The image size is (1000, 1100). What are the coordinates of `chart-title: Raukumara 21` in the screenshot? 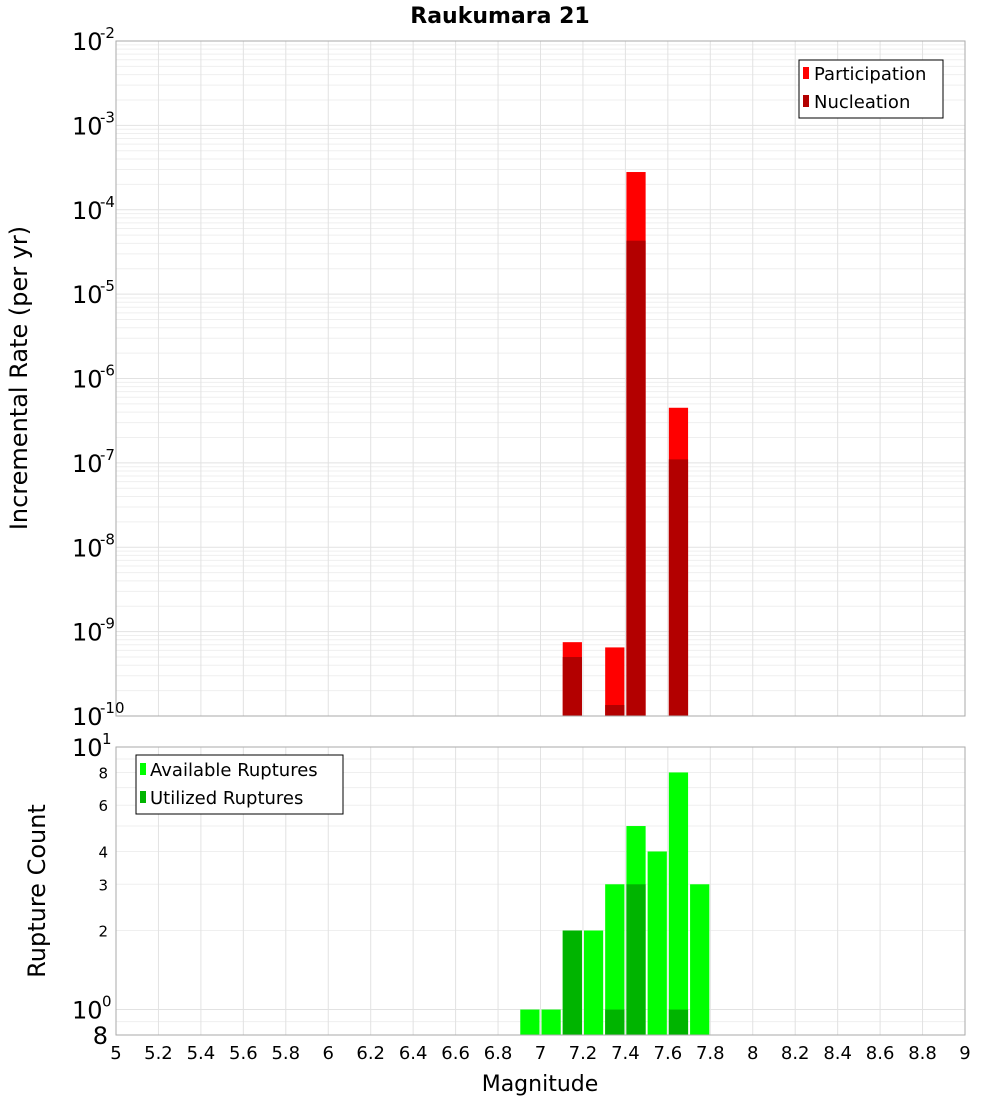 It's located at (499, 16).